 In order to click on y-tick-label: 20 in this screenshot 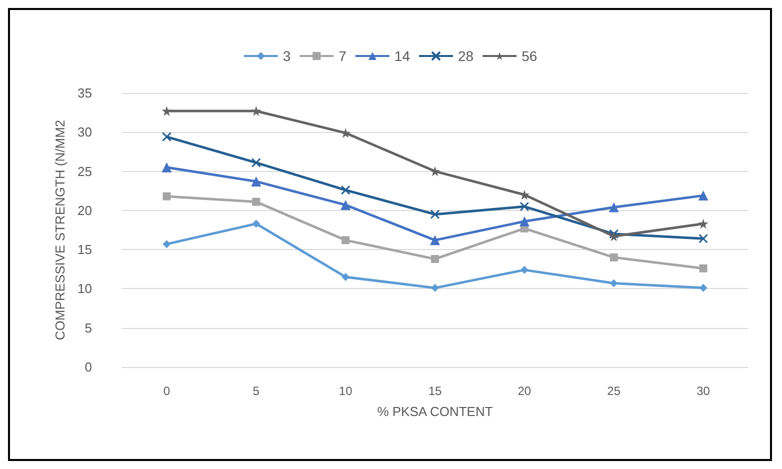, I will do `click(85, 210)`.